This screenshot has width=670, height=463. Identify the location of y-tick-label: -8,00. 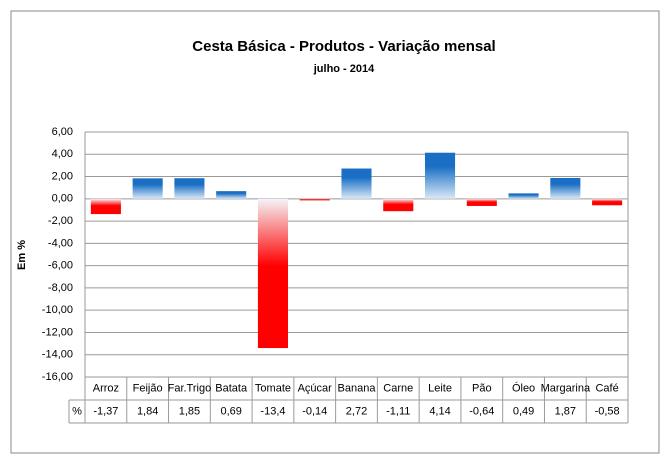
(60, 288).